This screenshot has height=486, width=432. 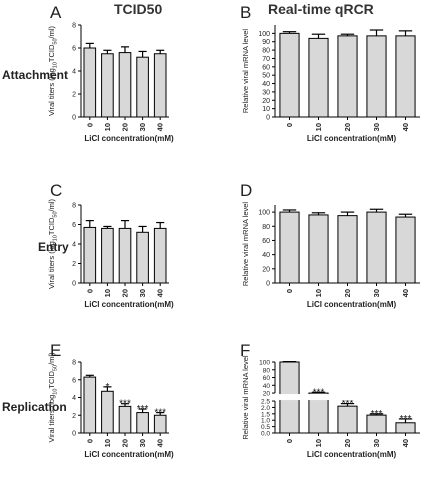 I want to click on y-axis-label-d: Relative viral mRNA level, so click(x=245, y=244).